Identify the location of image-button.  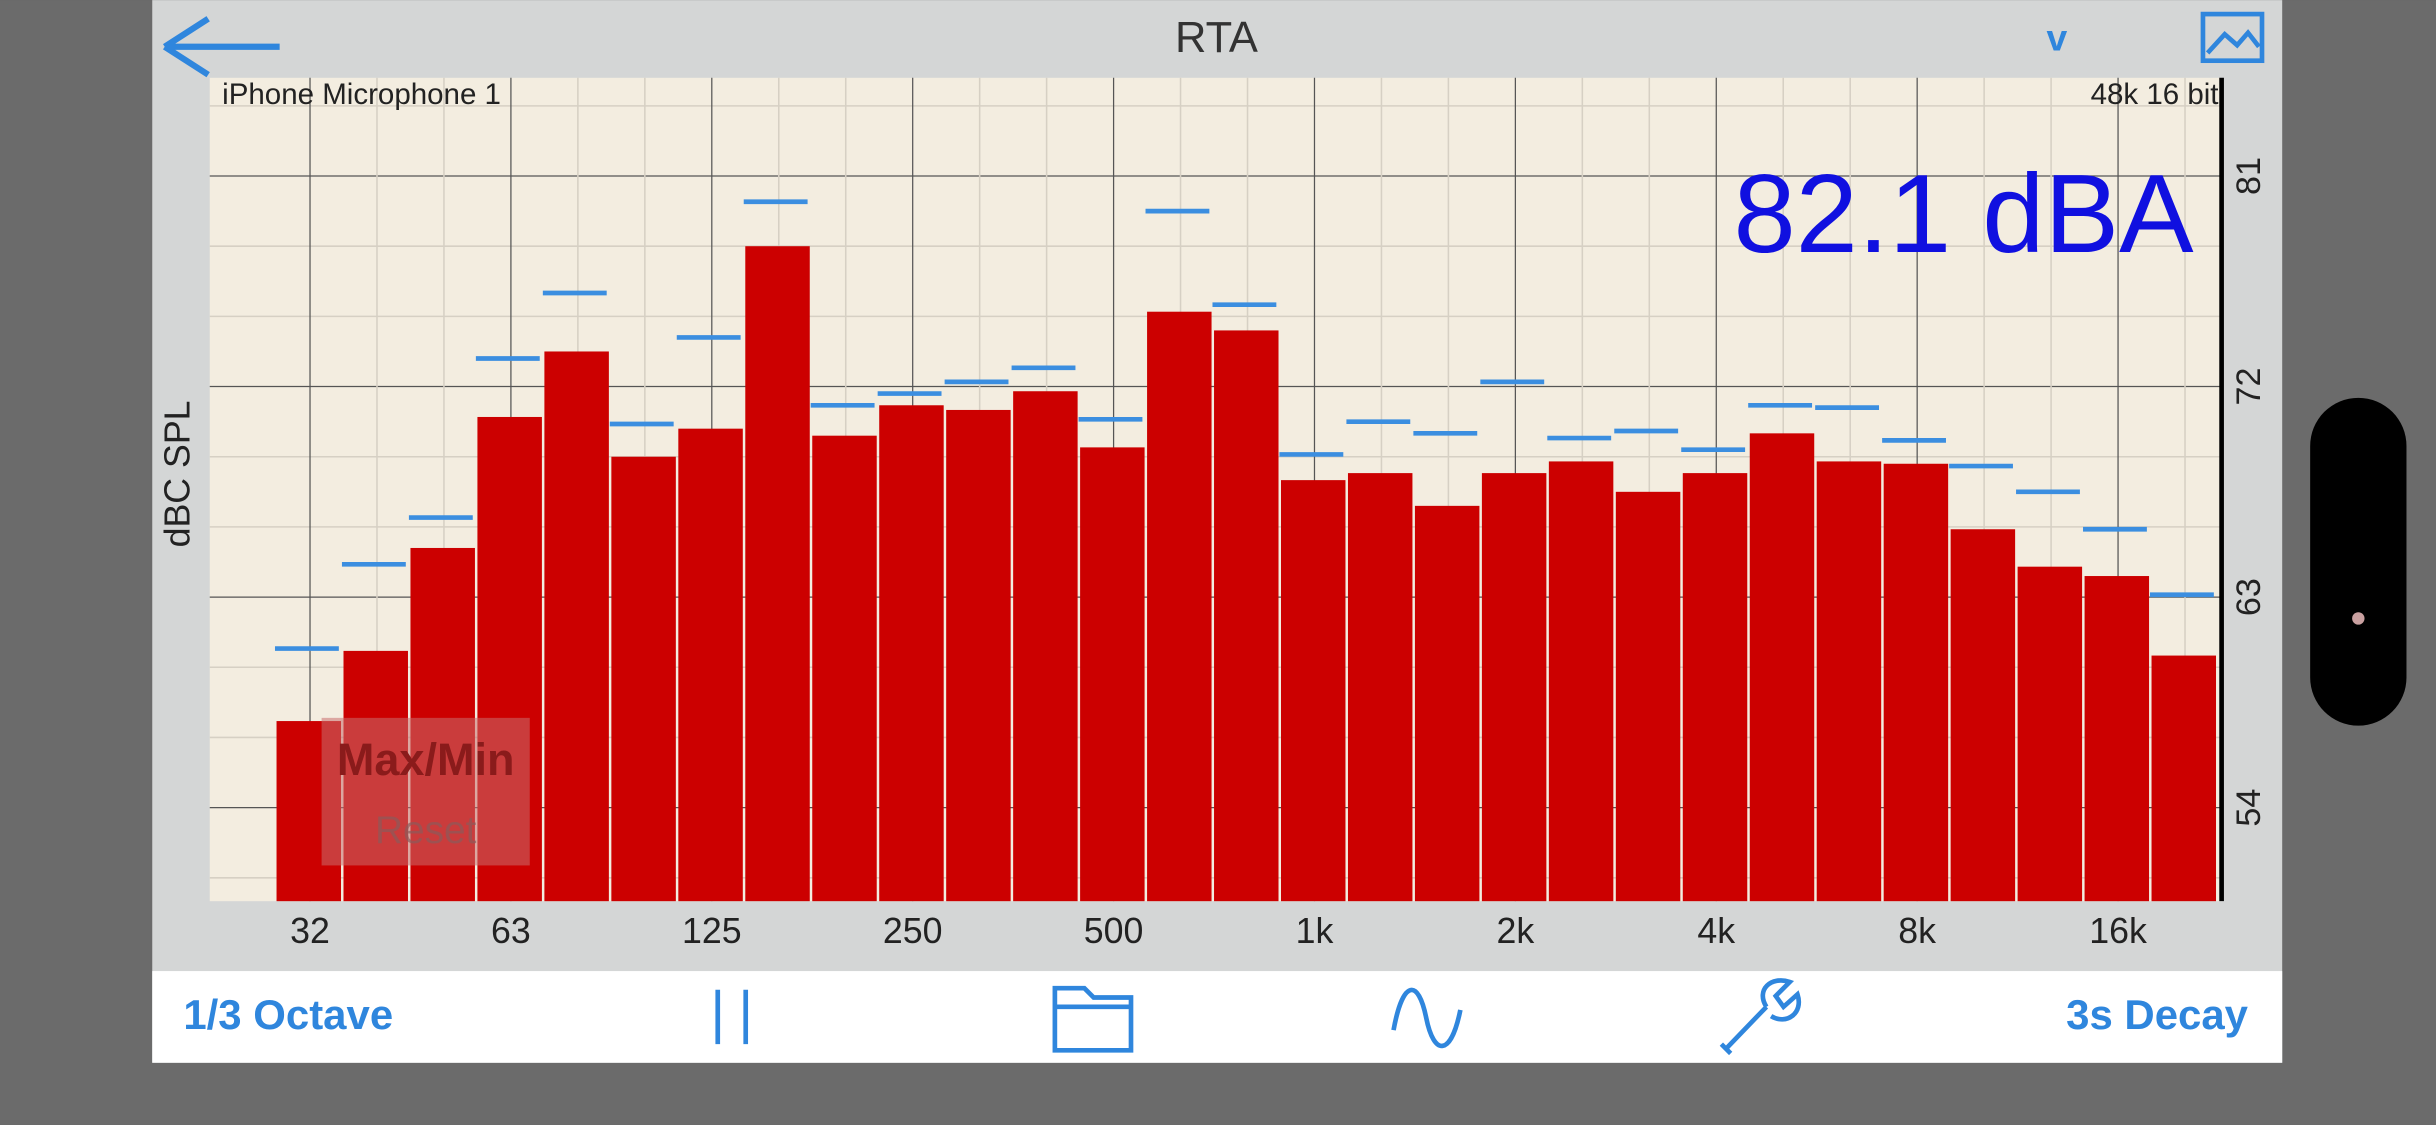
(2232, 37).